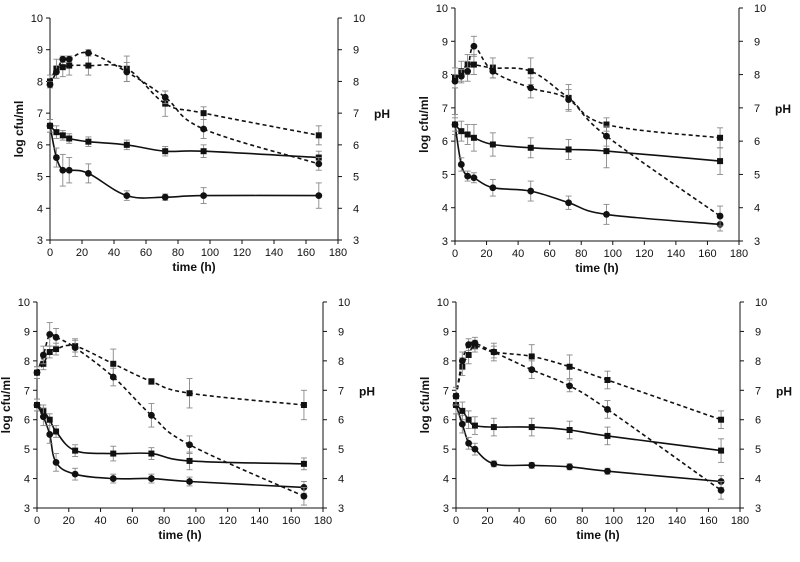  I want to click on x-tick-label: 20, so click(82, 253).